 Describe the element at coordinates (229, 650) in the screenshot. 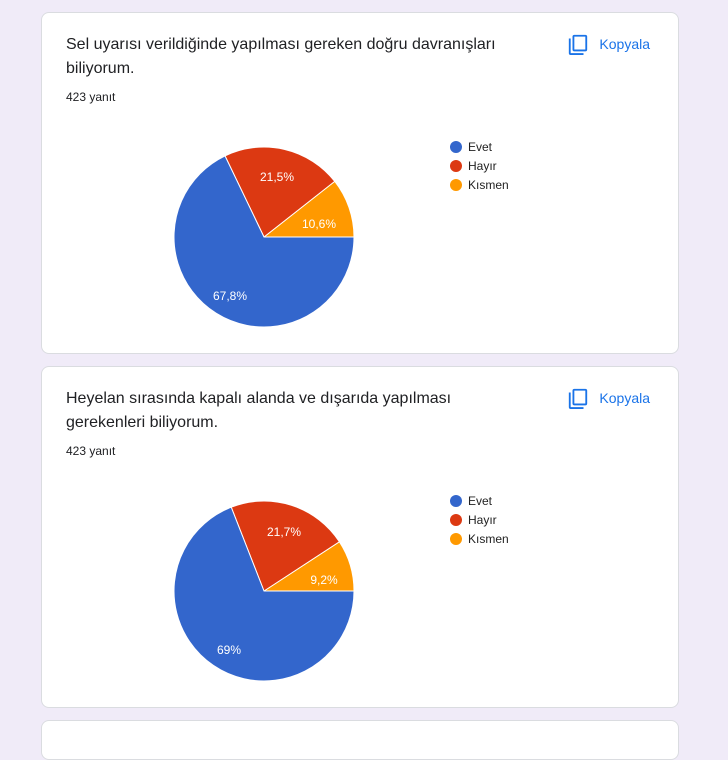

I see `slice-label-evet: 69%` at that location.